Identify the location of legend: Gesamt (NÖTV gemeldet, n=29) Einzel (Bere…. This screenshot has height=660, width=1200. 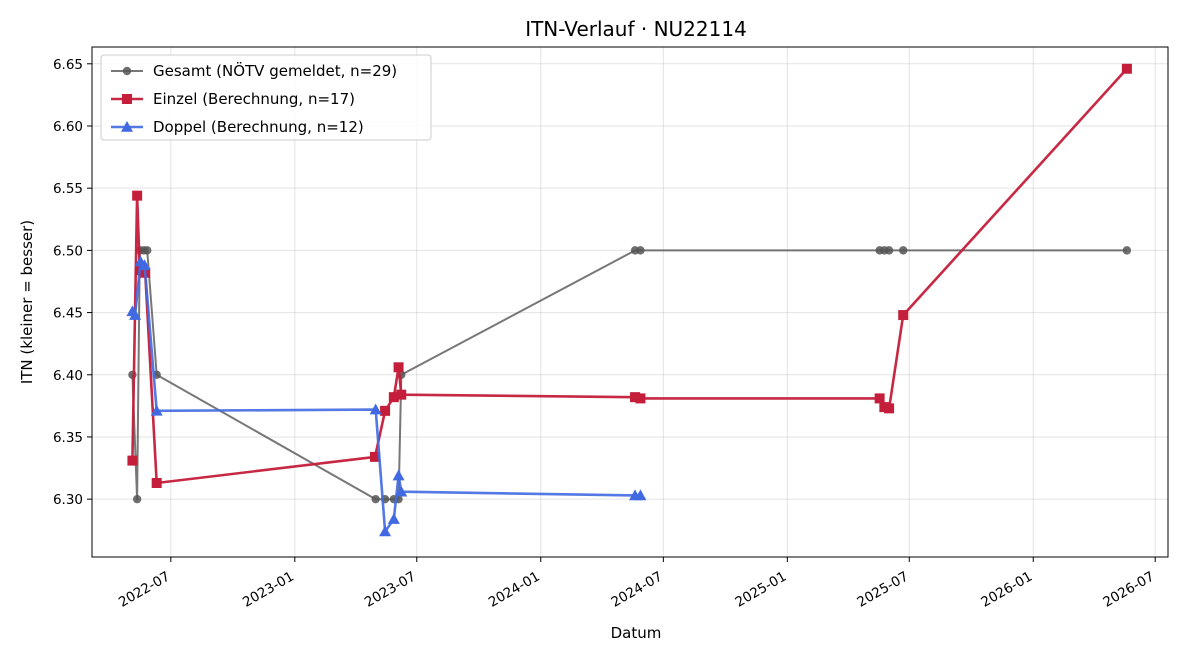
(266, 97).